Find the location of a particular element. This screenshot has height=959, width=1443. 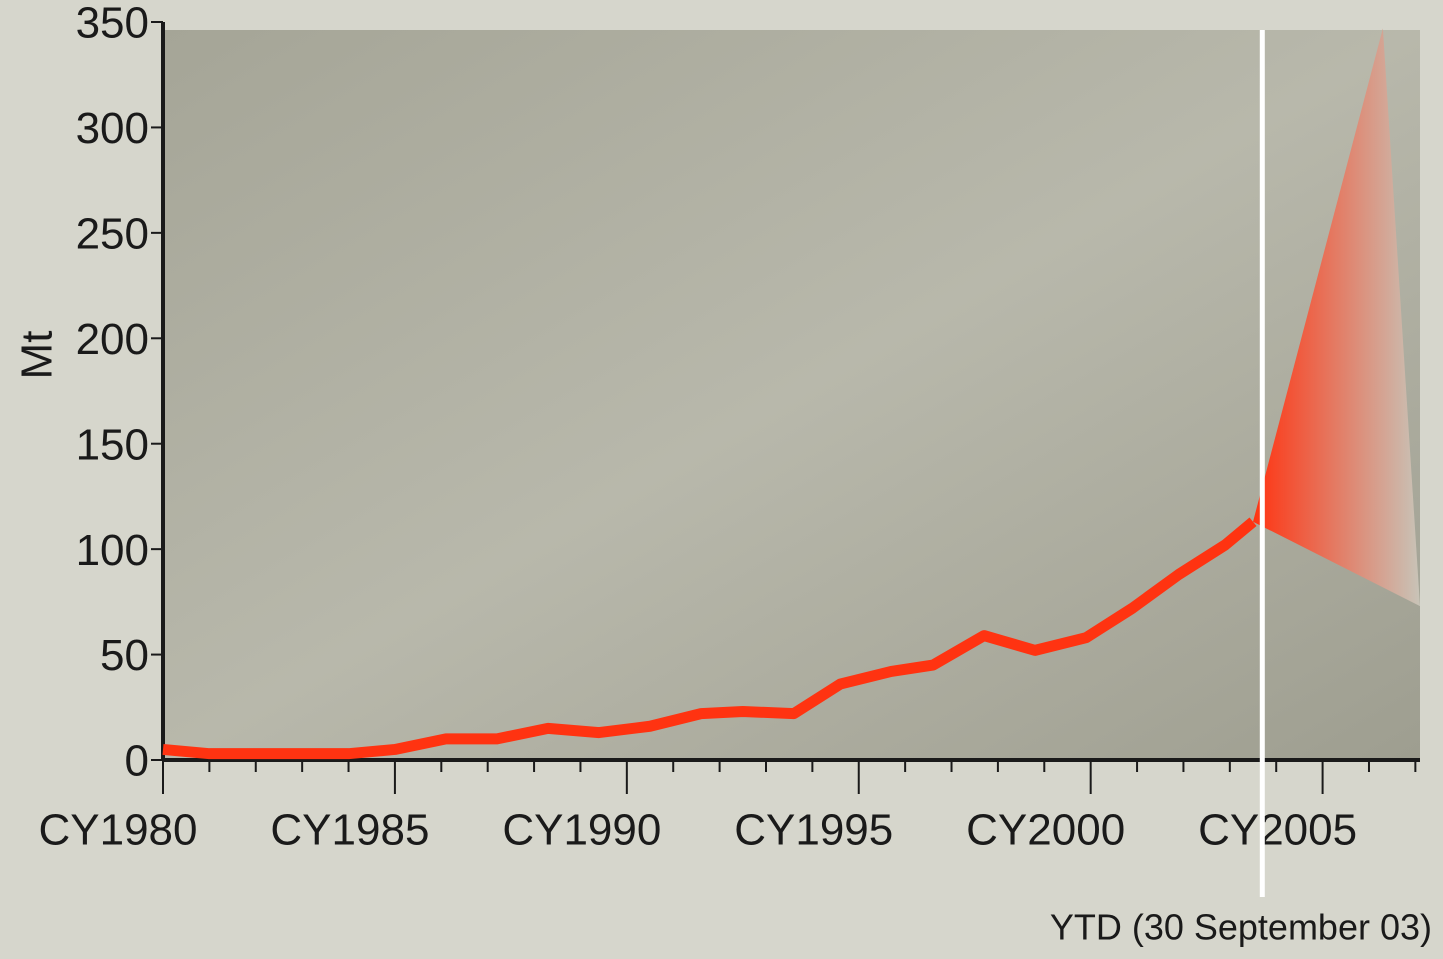

x-tick-label: CY1980 is located at coordinates (117, 830).